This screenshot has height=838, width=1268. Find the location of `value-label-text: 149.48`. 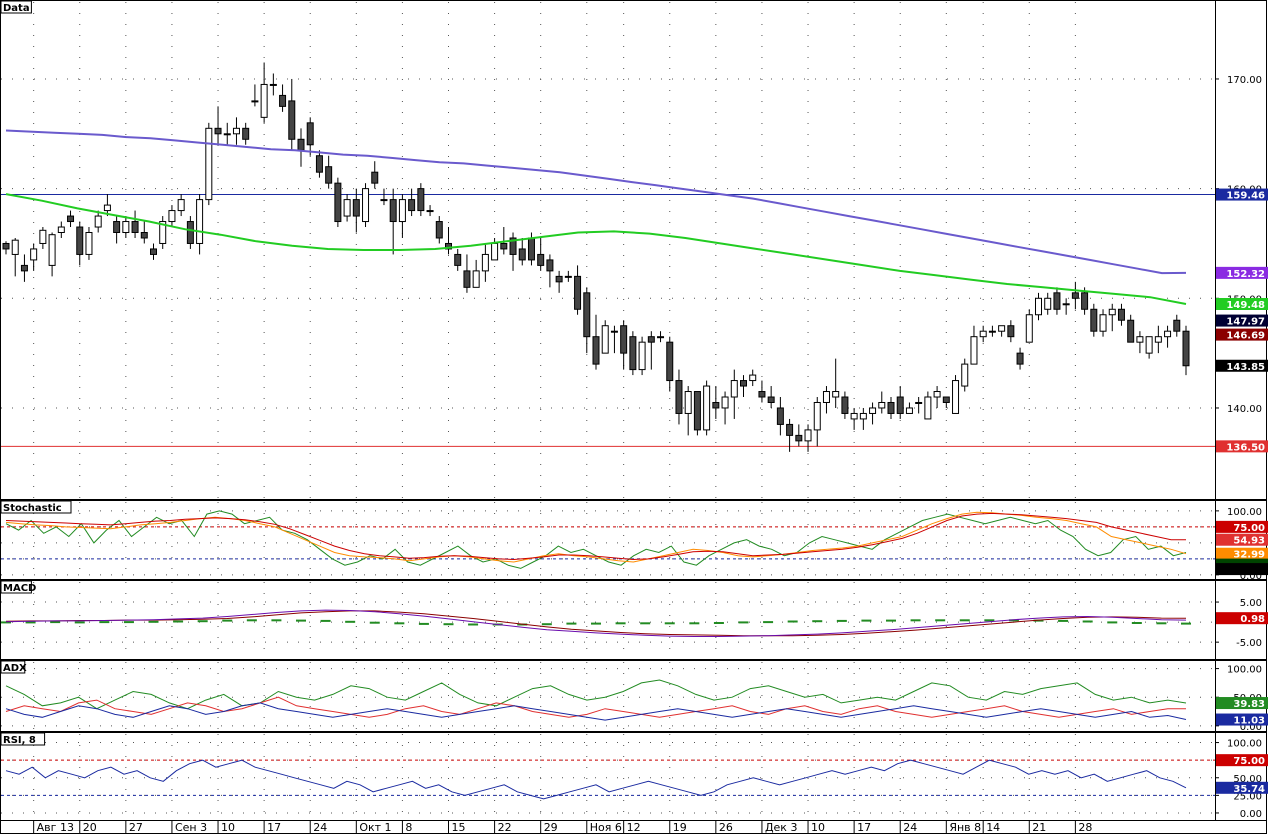

value-label-text: 149.48 is located at coordinates (1245, 305).